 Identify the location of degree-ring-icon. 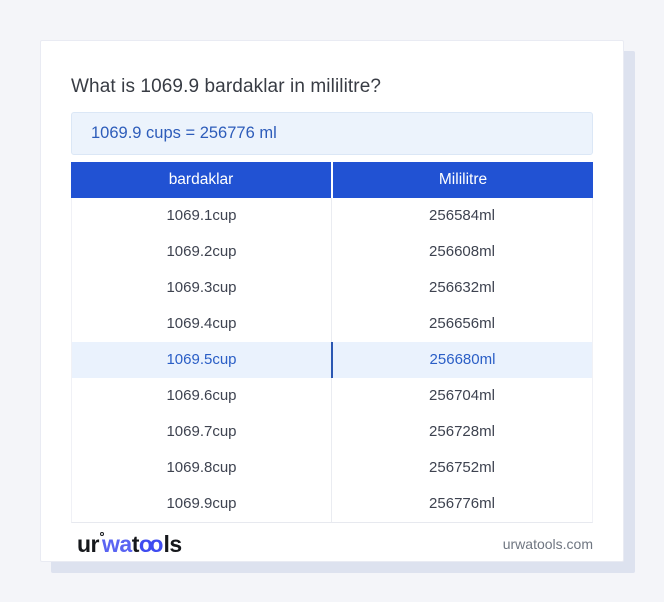
(102, 533).